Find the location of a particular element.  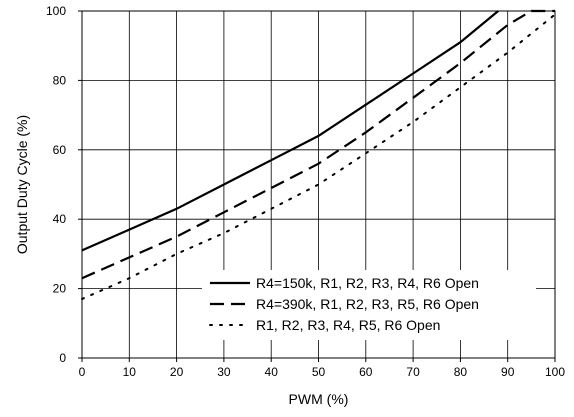

y-tick-label: 0 is located at coordinates (62, 358).